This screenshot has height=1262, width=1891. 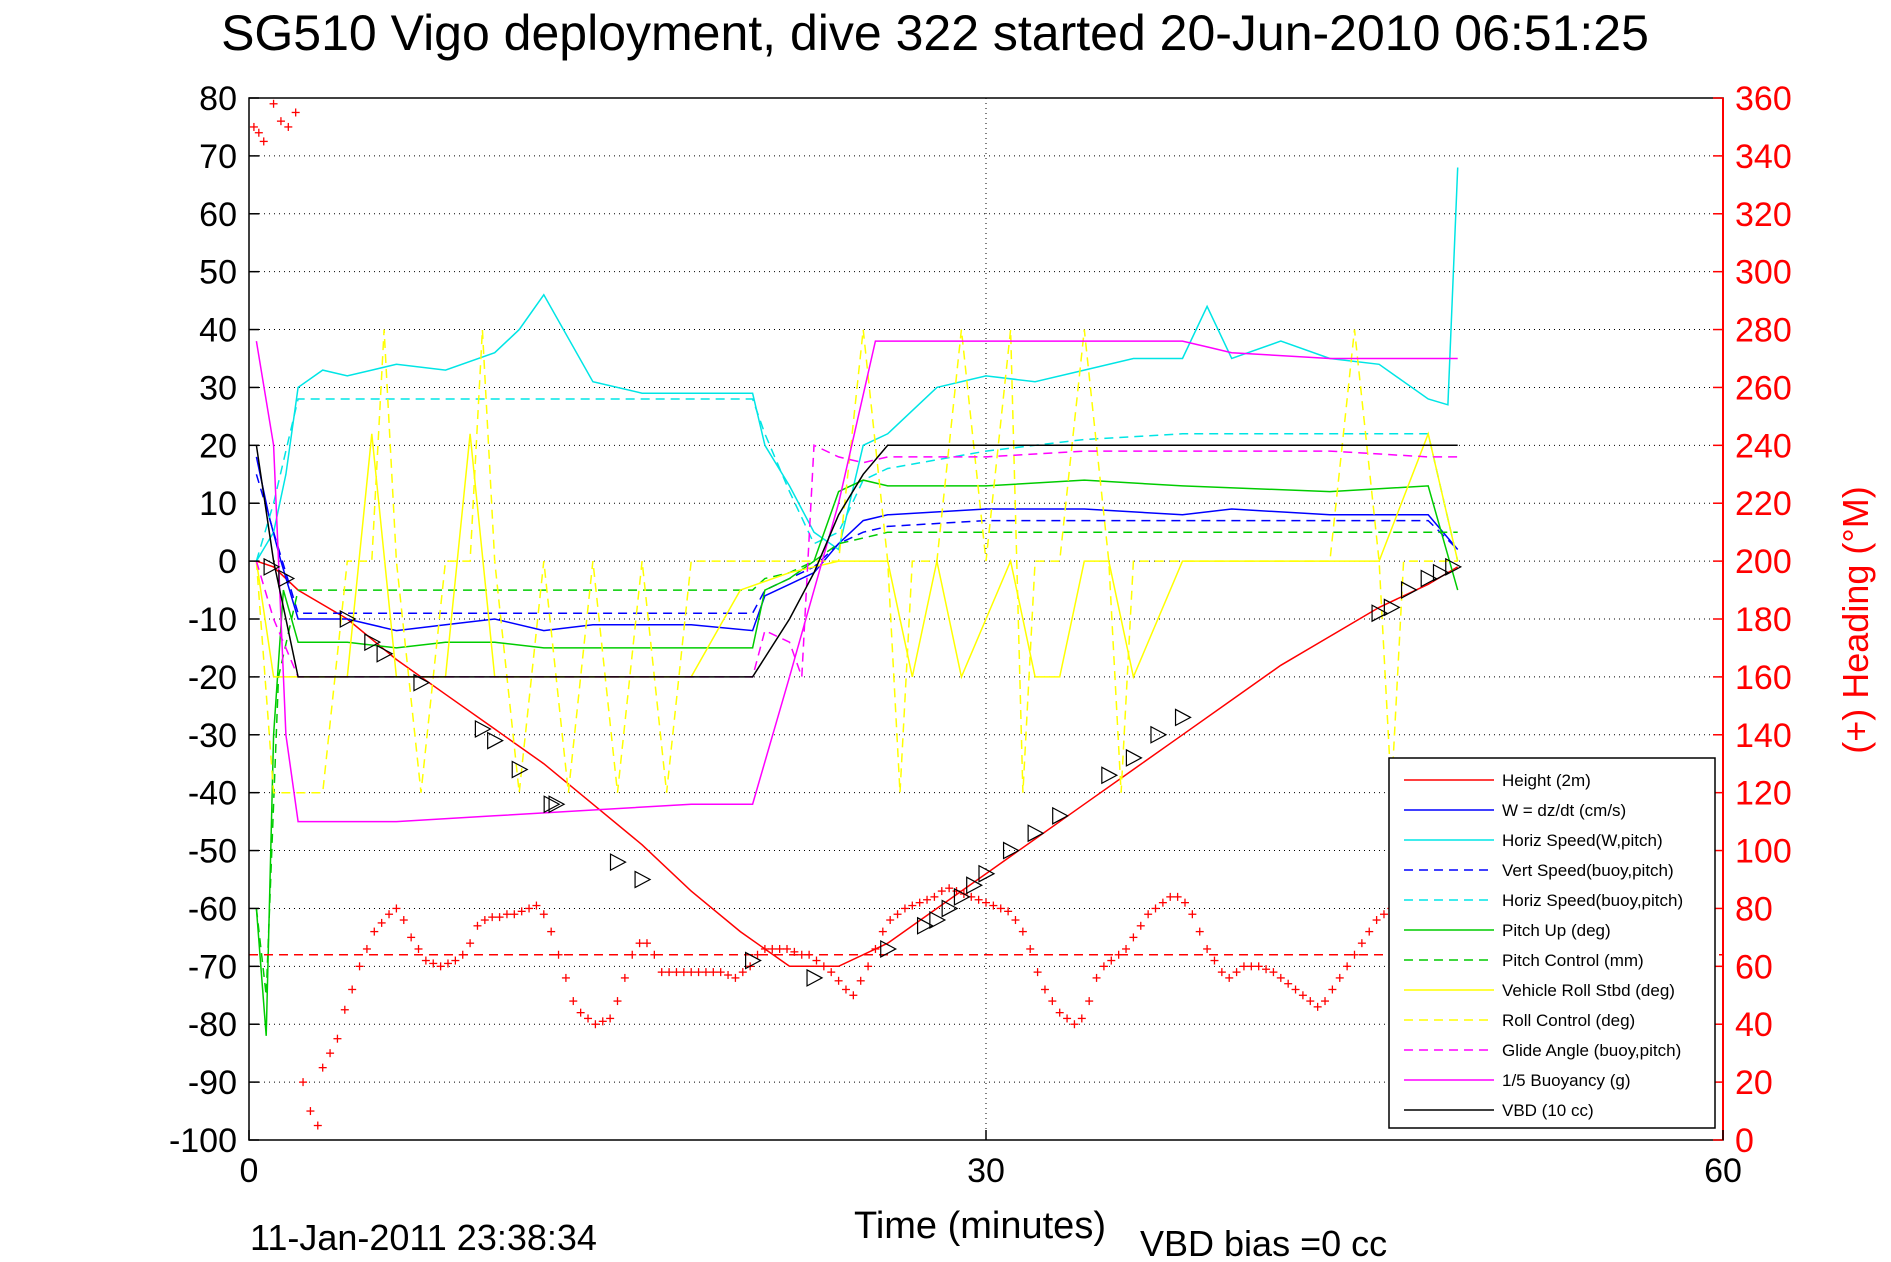 What do you see at coordinates (1556, 930) in the screenshot?
I see `legend-label-5: Pitch Up (deg)` at bounding box center [1556, 930].